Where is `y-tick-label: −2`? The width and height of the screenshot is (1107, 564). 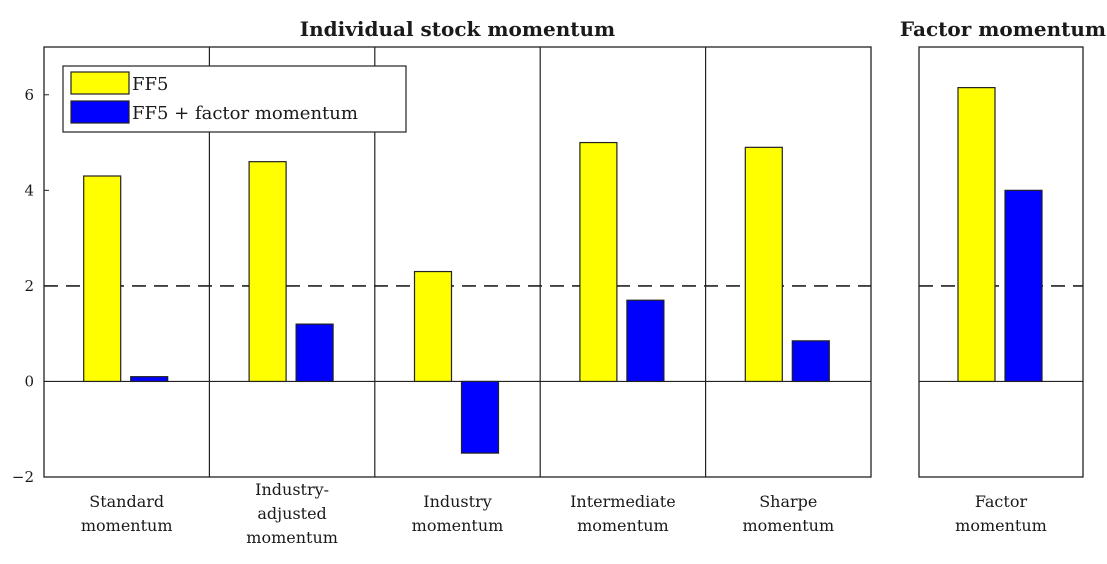 y-tick-label: −2 is located at coordinates (23, 477).